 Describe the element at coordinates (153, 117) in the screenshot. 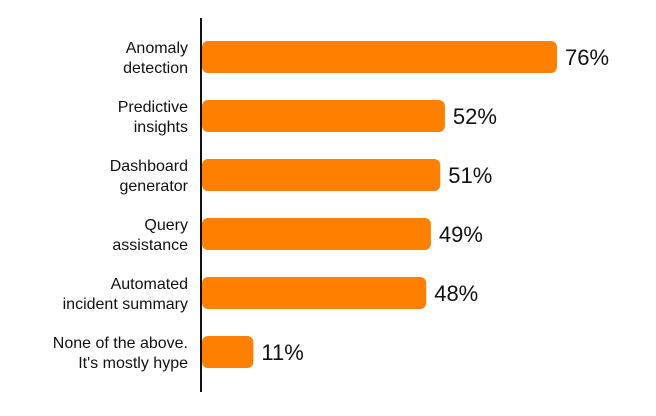

I see `category-label-1: Predictive insights` at that location.